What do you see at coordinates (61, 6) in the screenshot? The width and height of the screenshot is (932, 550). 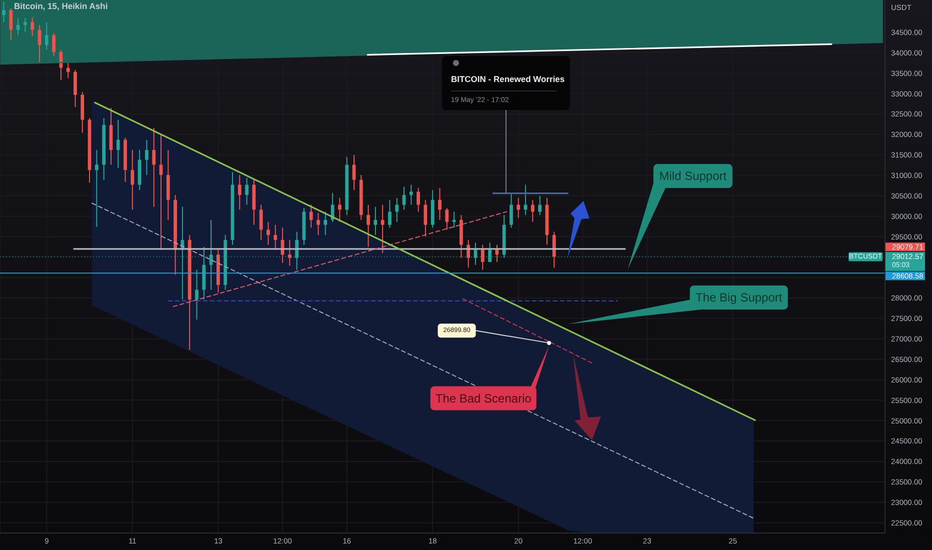 I see `chart-title: Bitcoin, 15, Heikin Ashi` at bounding box center [61, 6].